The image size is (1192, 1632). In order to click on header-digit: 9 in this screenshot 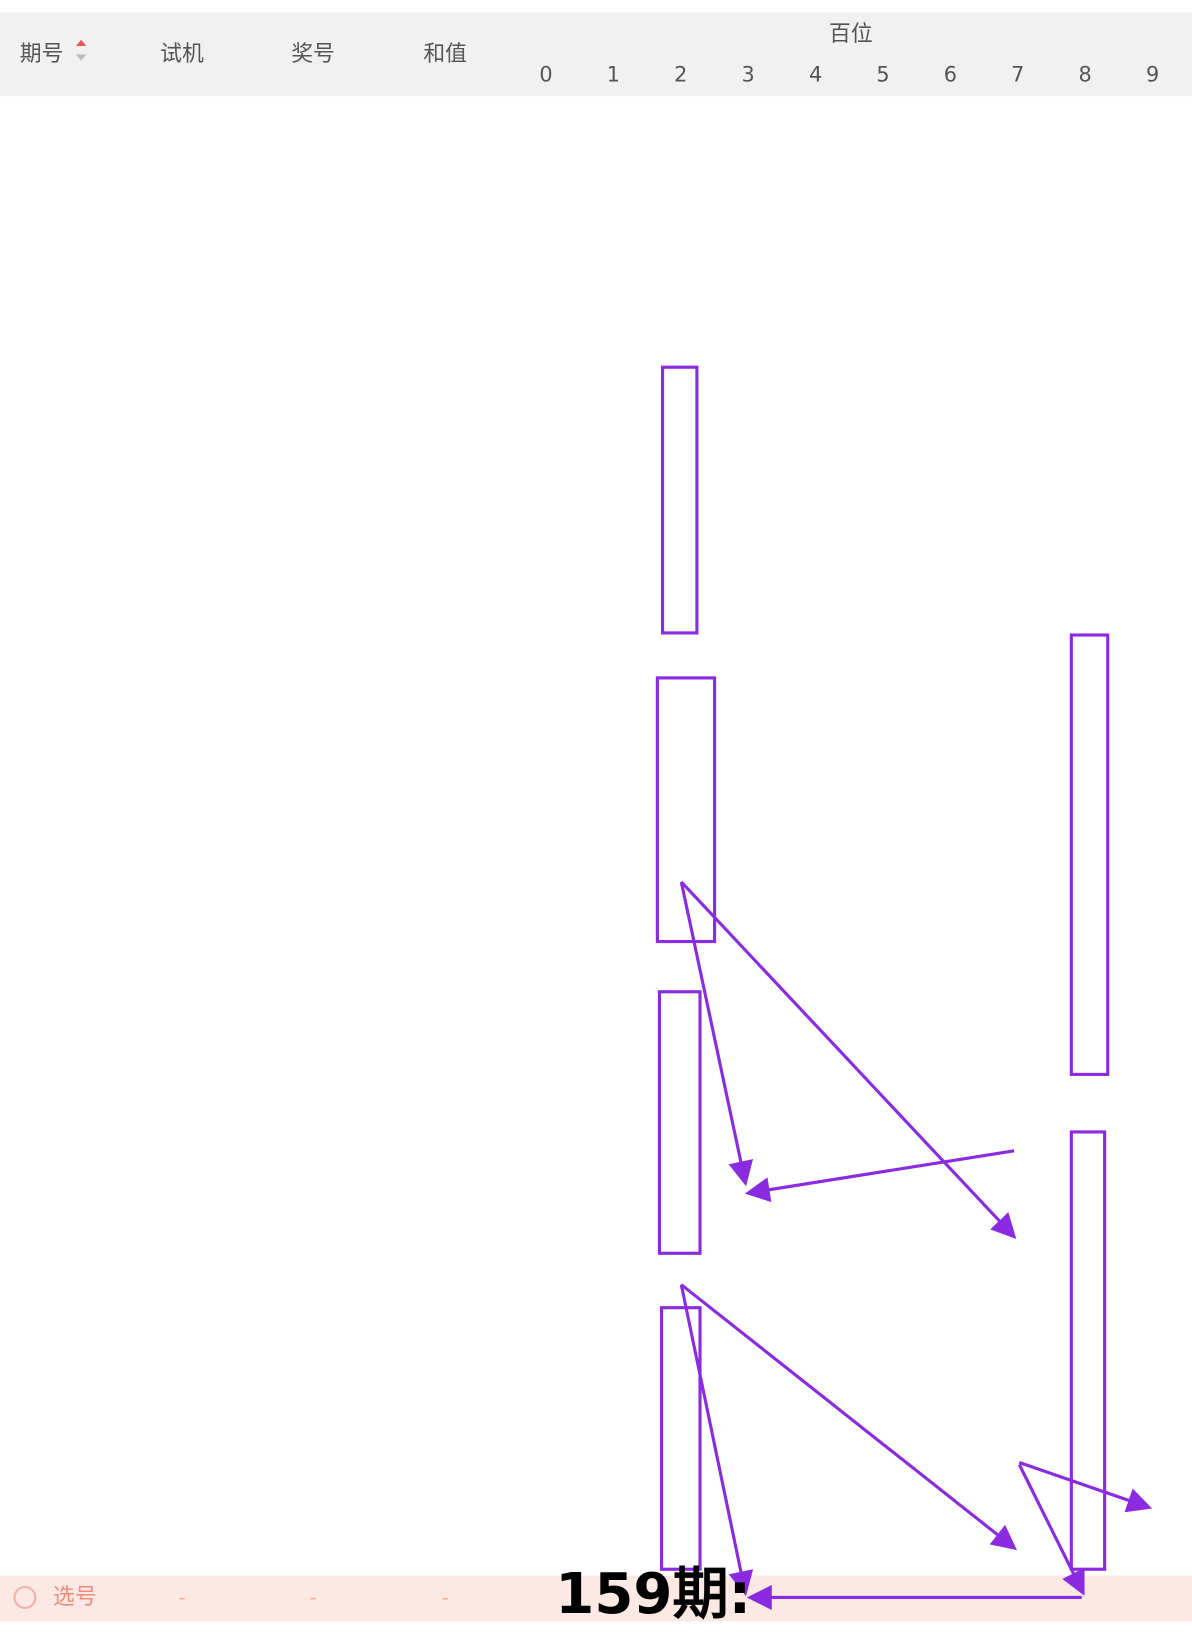, I will do `click(1152, 74)`.